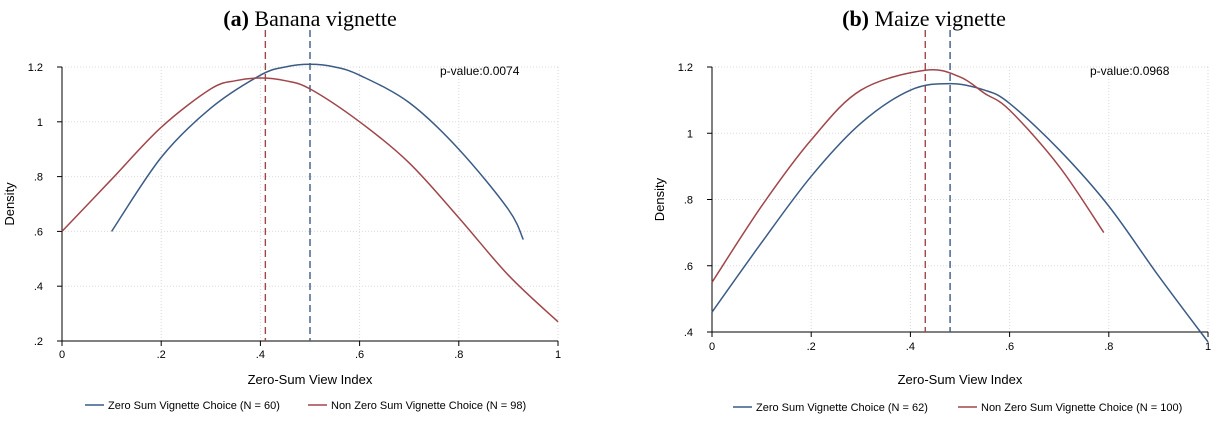 This screenshot has width=1216, height=421. What do you see at coordinates (480, 71) in the screenshot?
I see `panel-a-pvalue-annotation: p-value:0.0074` at bounding box center [480, 71].